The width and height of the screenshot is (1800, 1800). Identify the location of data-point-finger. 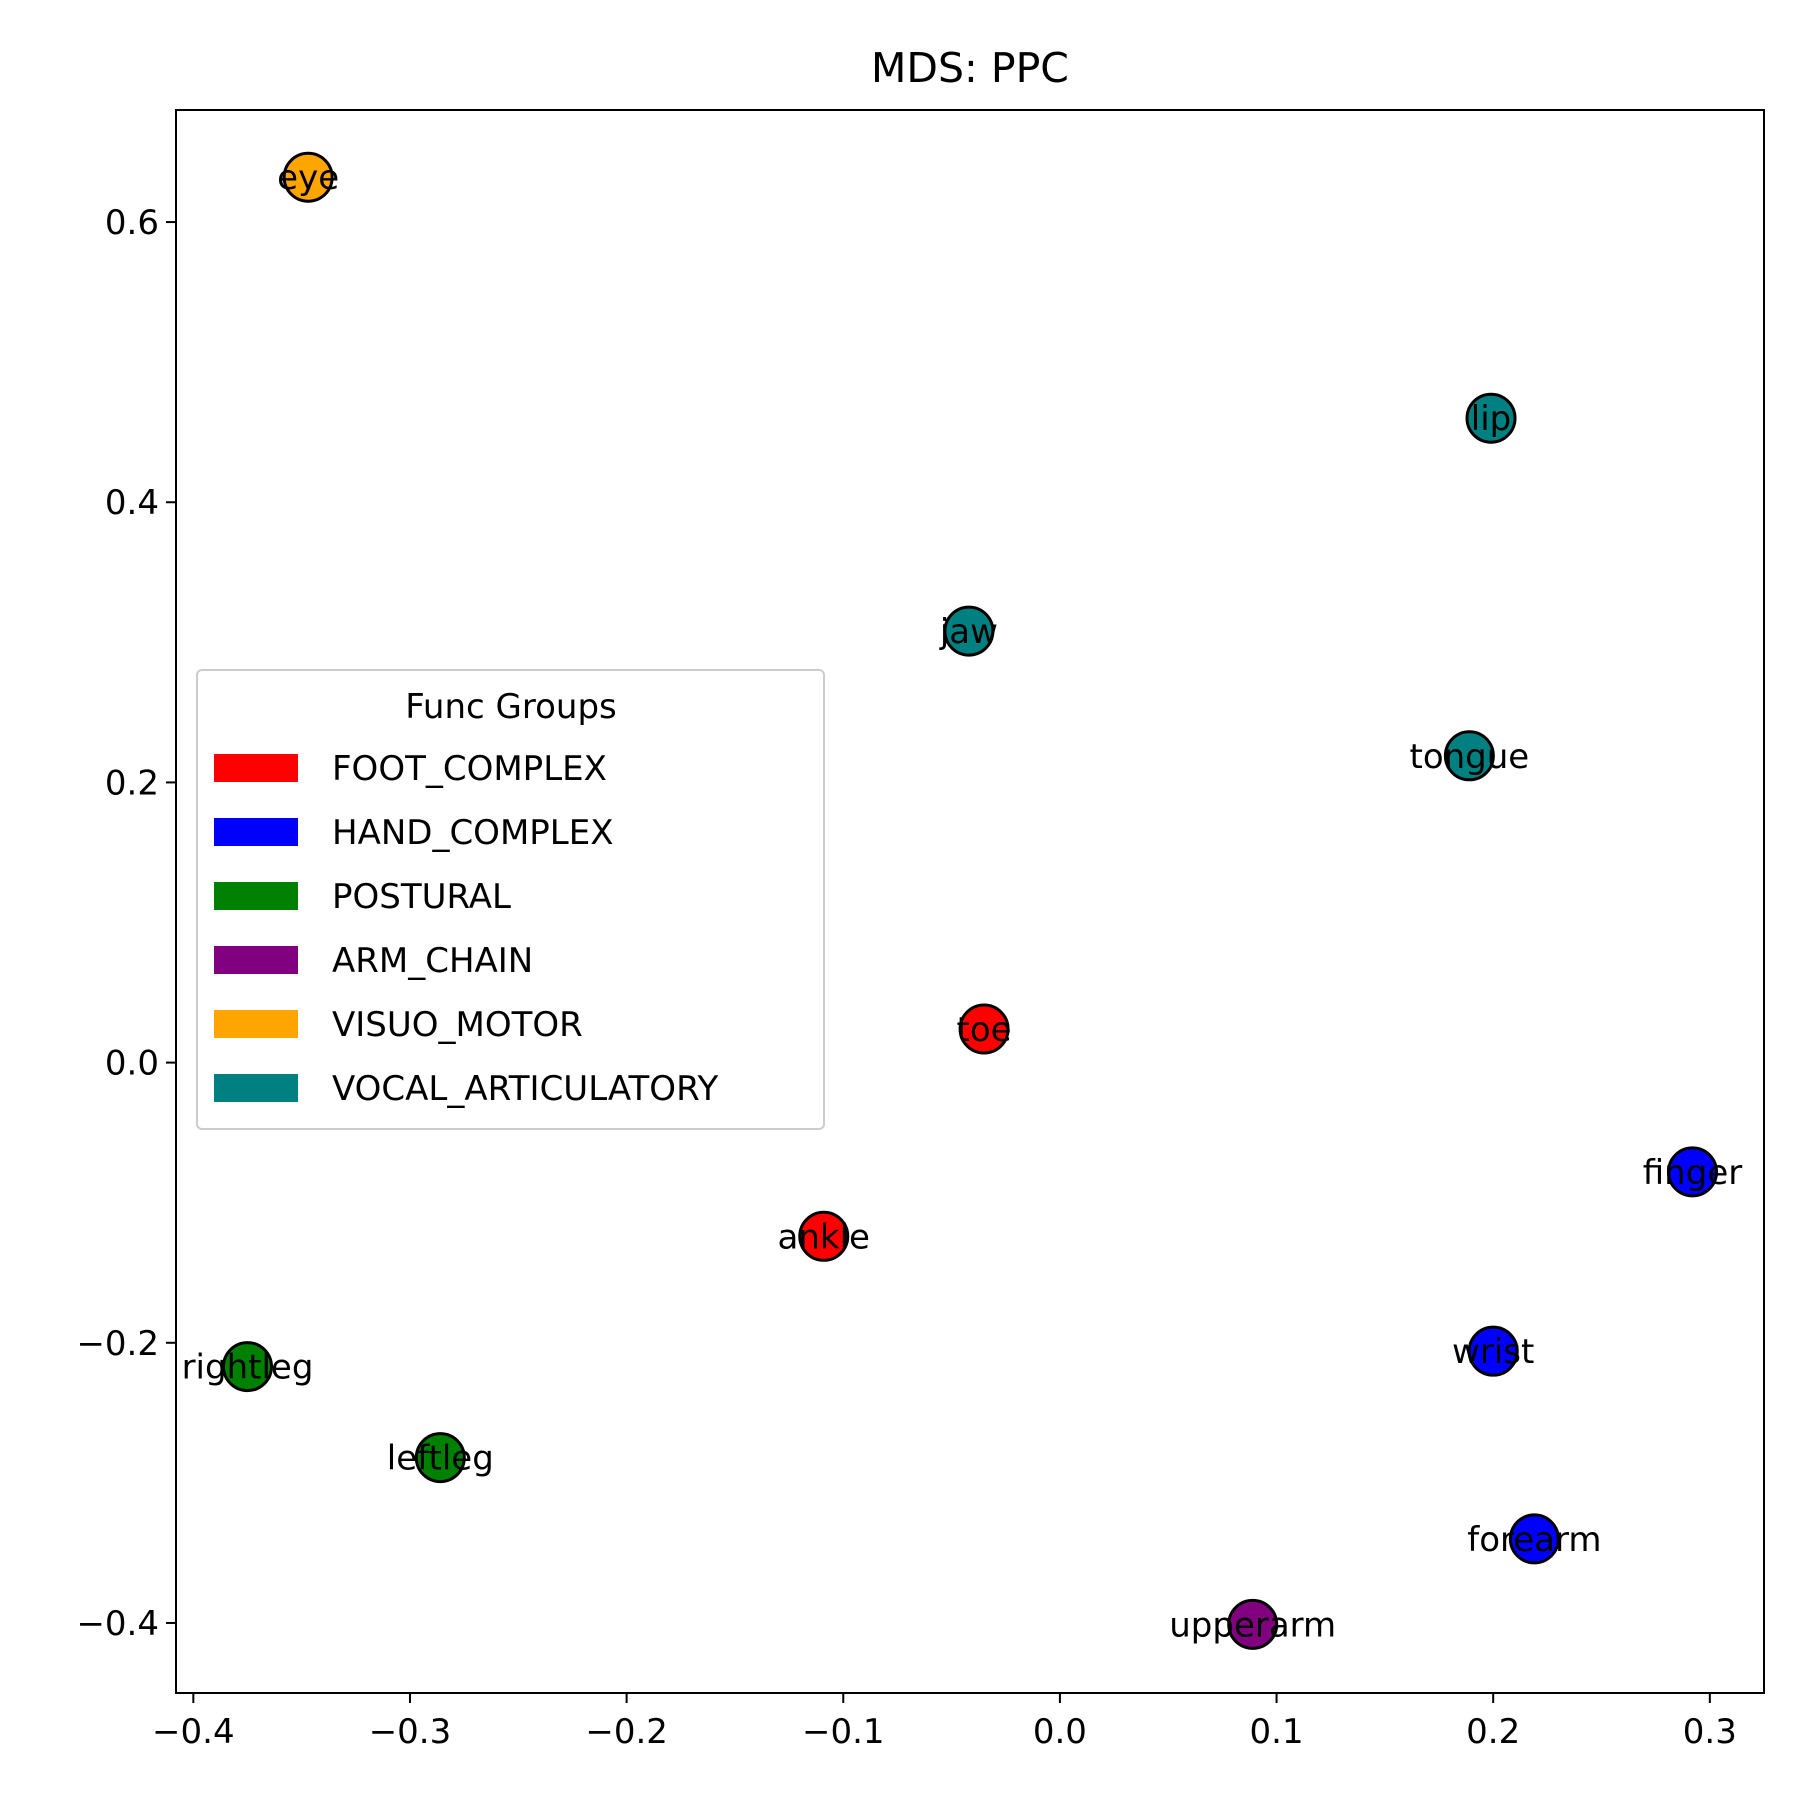
(1693, 1172).